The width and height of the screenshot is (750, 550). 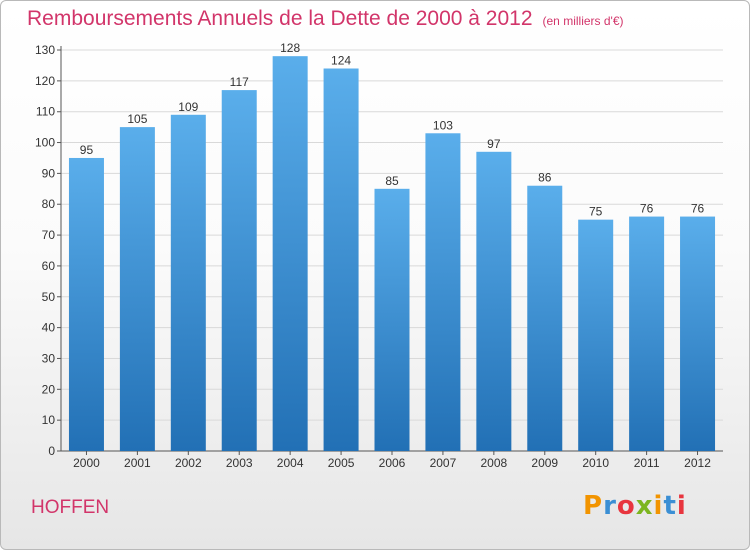 I want to click on data-label-2005: 124, so click(x=341, y=61).